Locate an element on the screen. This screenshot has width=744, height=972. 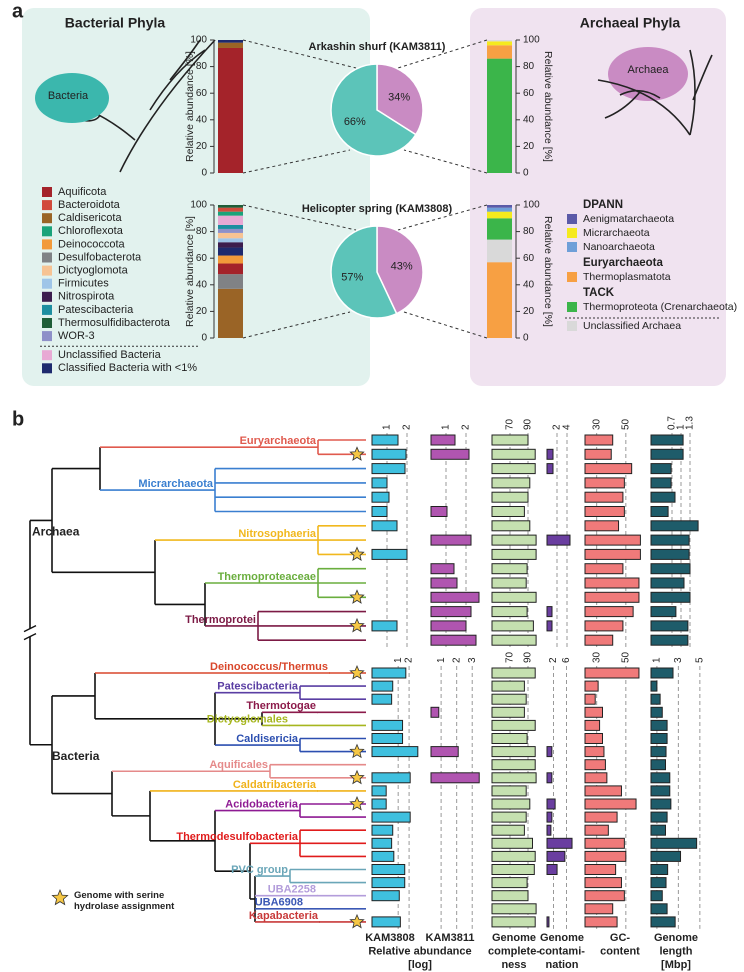
clade-label: Micrarchaeota is located at coordinates (175, 484).